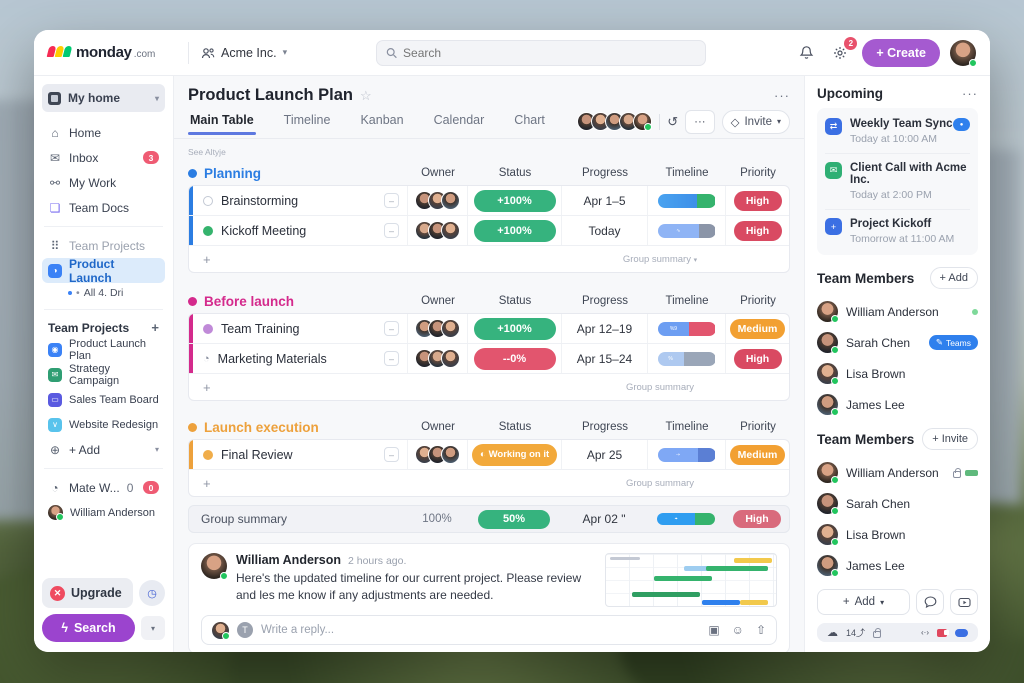 This screenshot has width=1024, height=683. What do you see at coordinates (152, 593) in the screenshot?
I see `timer-button: ◷` at bounding box center [152, 593].